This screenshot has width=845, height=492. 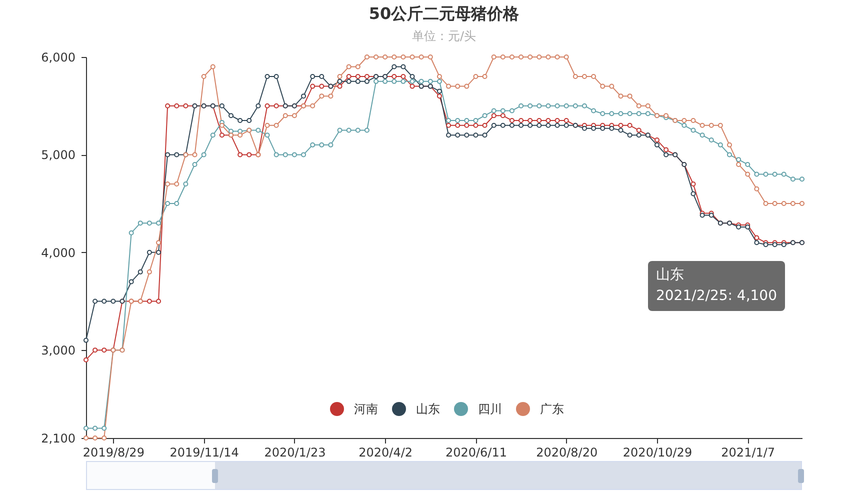 What do you see at coordinates (113, 453) in the screenshot?
I see `x-tick-label: 2019/8/29` at bounding box center [113, 453].